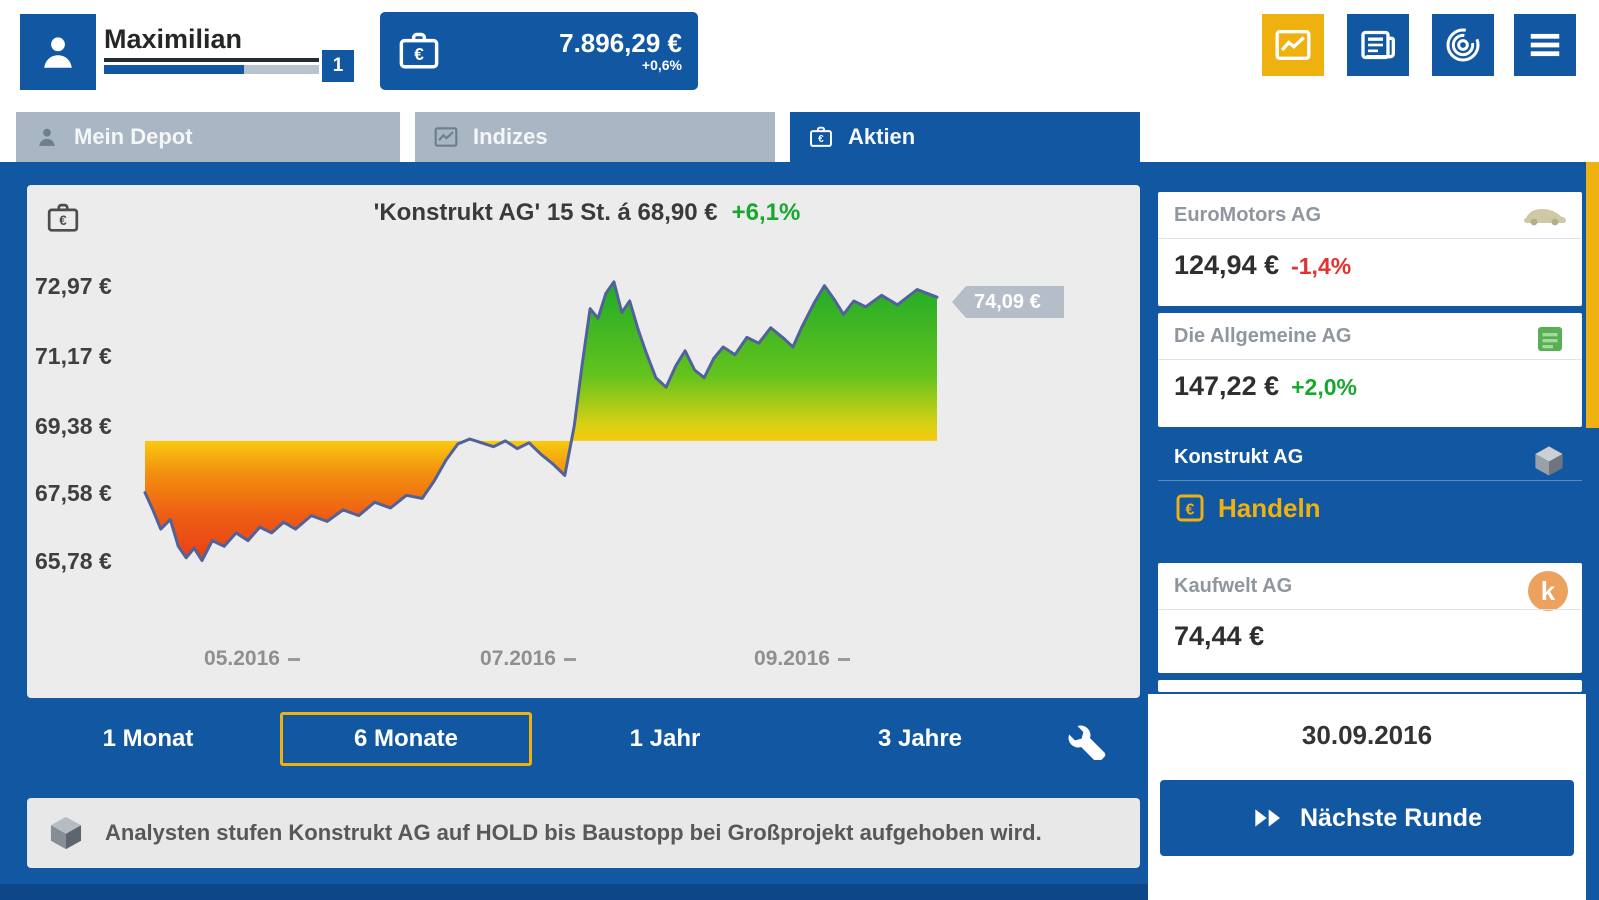 The height and width of the screenshot is (900, 1599). I want to click on hamburger-menu-icon, so click(1545, 45).